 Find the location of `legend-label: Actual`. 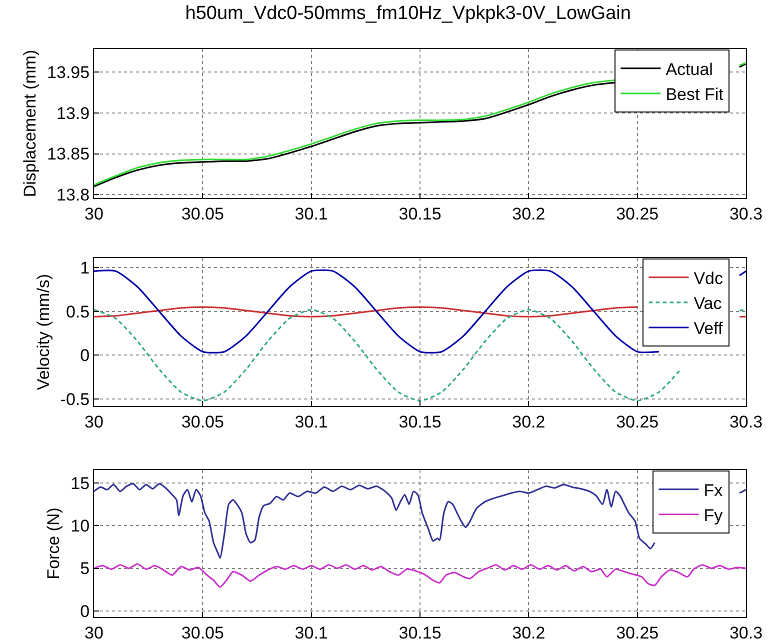

legend-label: Actual is located at coordinates (689, 69).